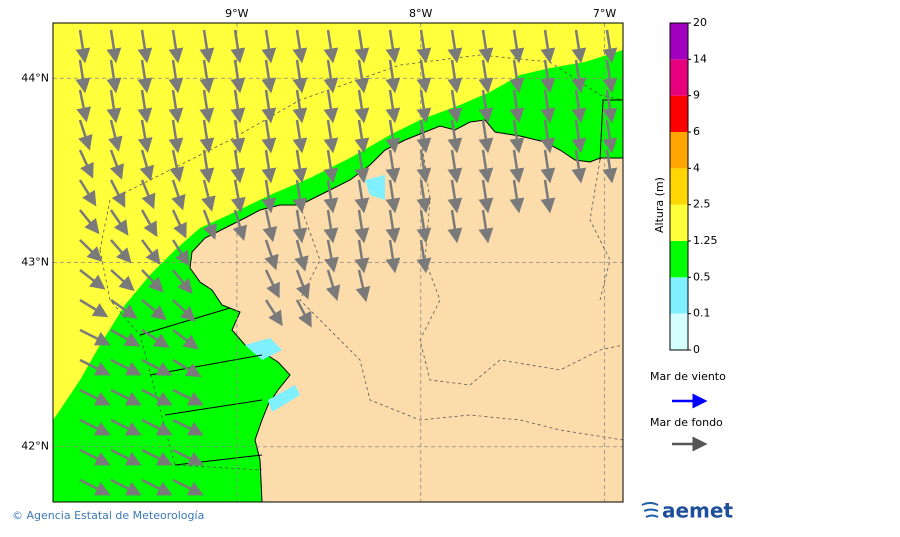 This screenshot has width=900, height=537. What do you see at coordinates (700, 58) in the screenshot?
I see `colorbar-label: 14` at bounding box center [700, 58].